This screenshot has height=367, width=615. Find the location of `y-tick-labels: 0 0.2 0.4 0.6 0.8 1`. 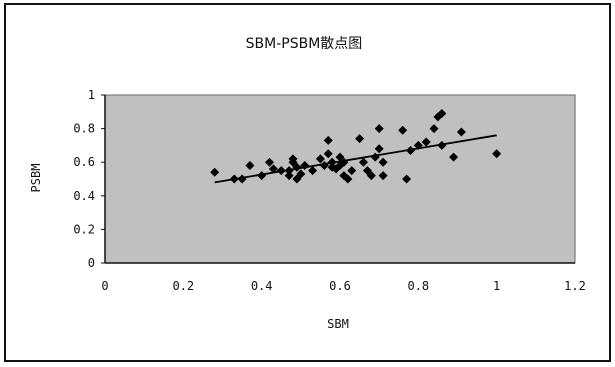

y-tick-labels: 0 0.2 0.4 0.6 0.8 1 is located at coordinates (89, 179).